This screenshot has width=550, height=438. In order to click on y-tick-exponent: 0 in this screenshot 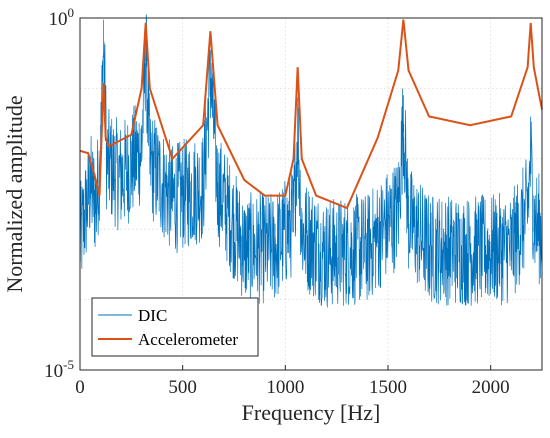, I will do `click(71, 12)`.